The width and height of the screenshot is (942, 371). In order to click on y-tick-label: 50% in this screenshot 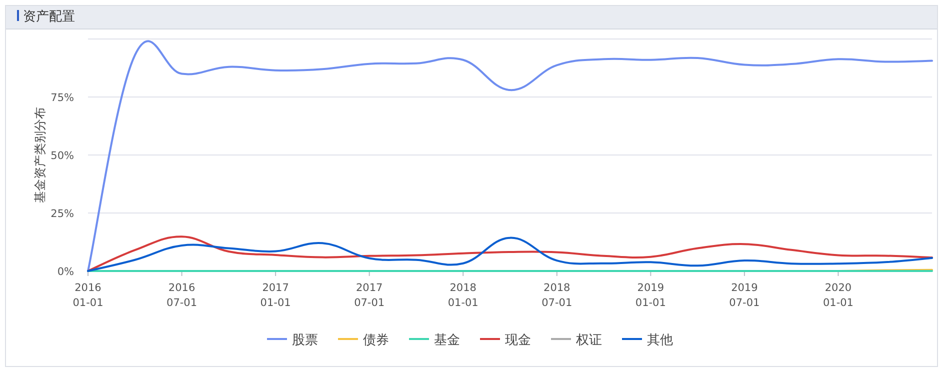, I will do `click(62, 156)`.